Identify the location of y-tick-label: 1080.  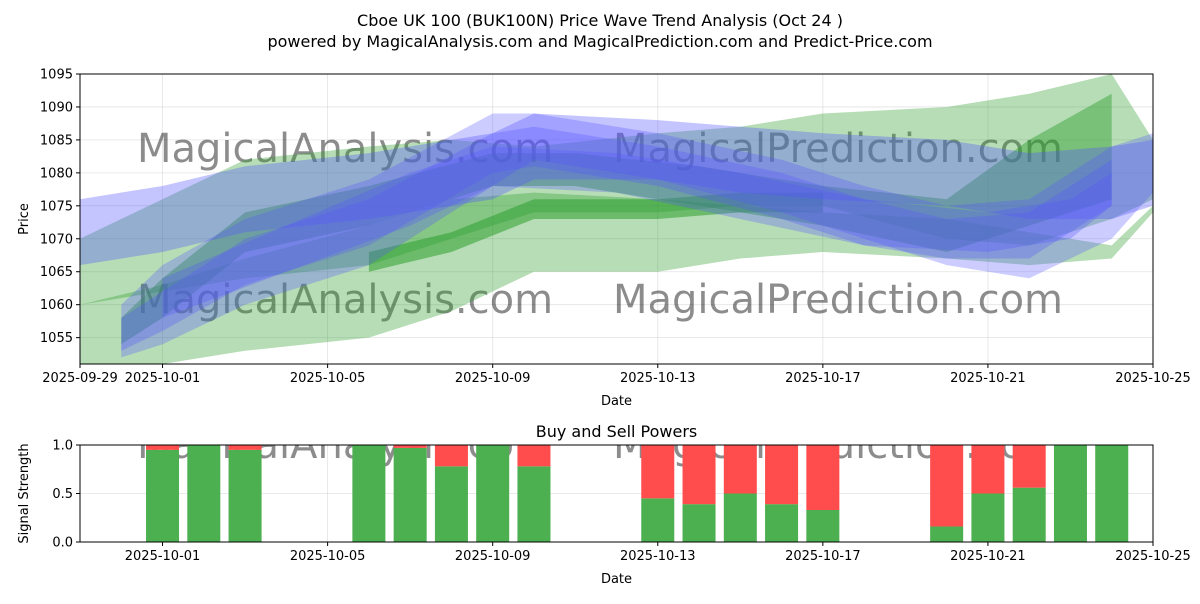
(56, 173).